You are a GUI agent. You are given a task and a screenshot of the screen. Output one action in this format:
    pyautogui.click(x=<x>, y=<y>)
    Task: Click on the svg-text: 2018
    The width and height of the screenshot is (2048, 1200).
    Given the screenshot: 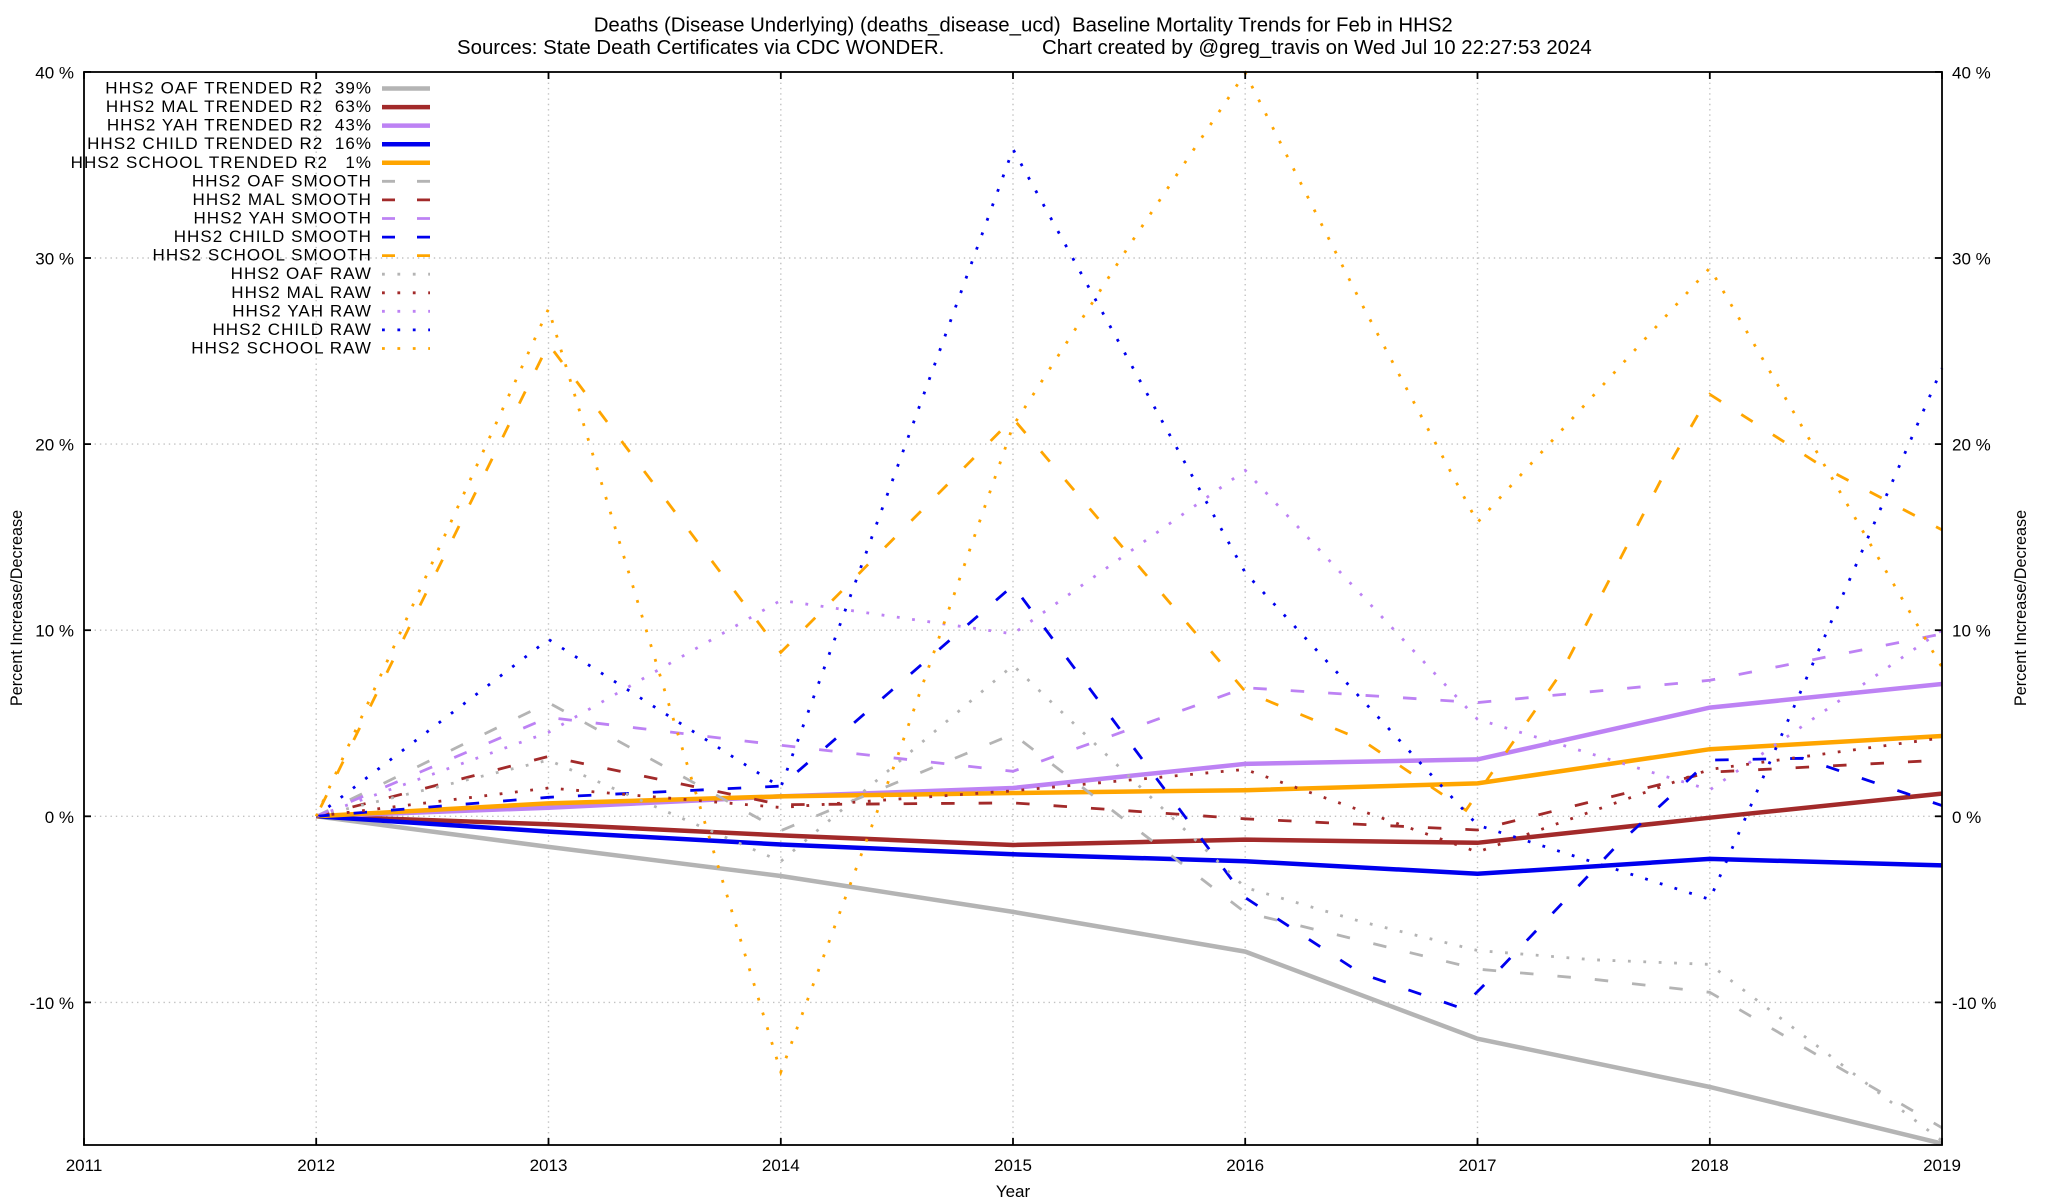 What is the action you would take?
    pyautogui.click(x=1710, y=1165)
    